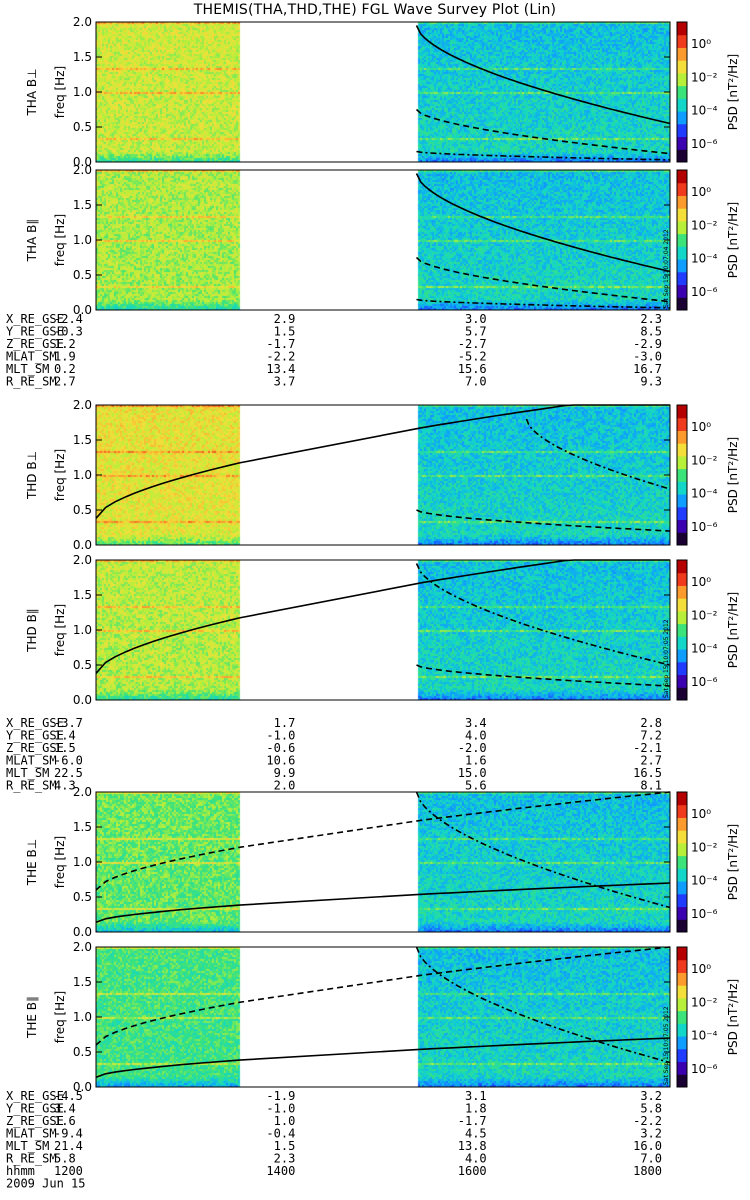 The height and width of the screenshot is (1200, 750). Describe the element at coordinates (651, 761) in the screenshot. I see `ephemeris-value: 2.7` at that location.